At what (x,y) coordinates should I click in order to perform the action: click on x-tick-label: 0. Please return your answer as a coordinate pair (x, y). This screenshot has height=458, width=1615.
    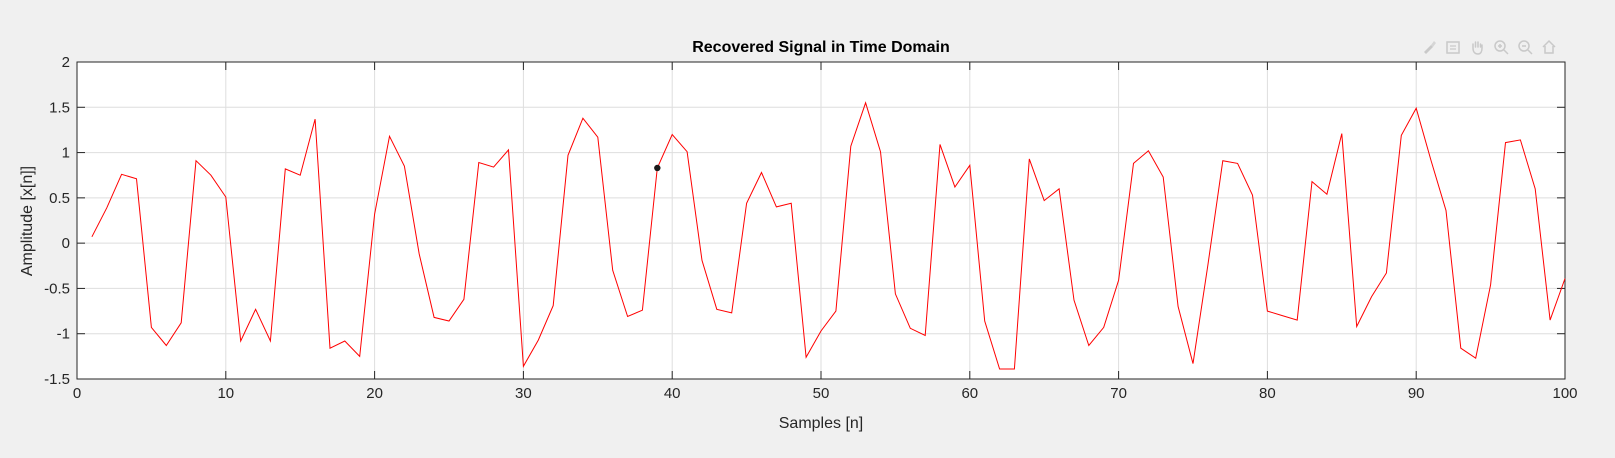
    Looking at the image, I should click on (77, 393).